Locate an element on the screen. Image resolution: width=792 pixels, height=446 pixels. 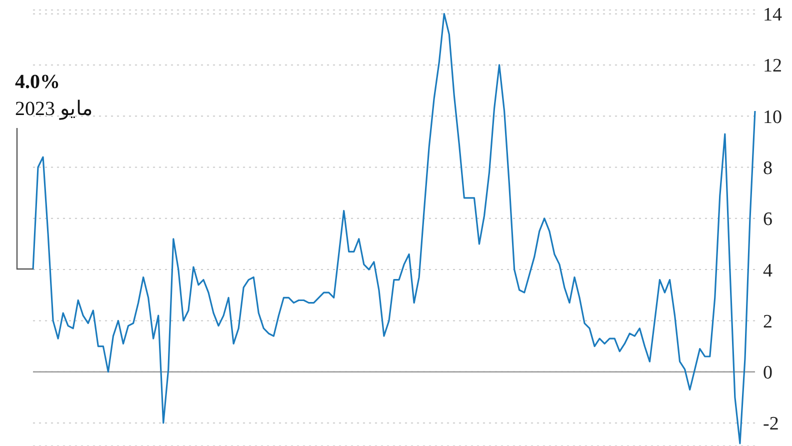
y-tick-label: 14 is located at coordinates (772, 15).